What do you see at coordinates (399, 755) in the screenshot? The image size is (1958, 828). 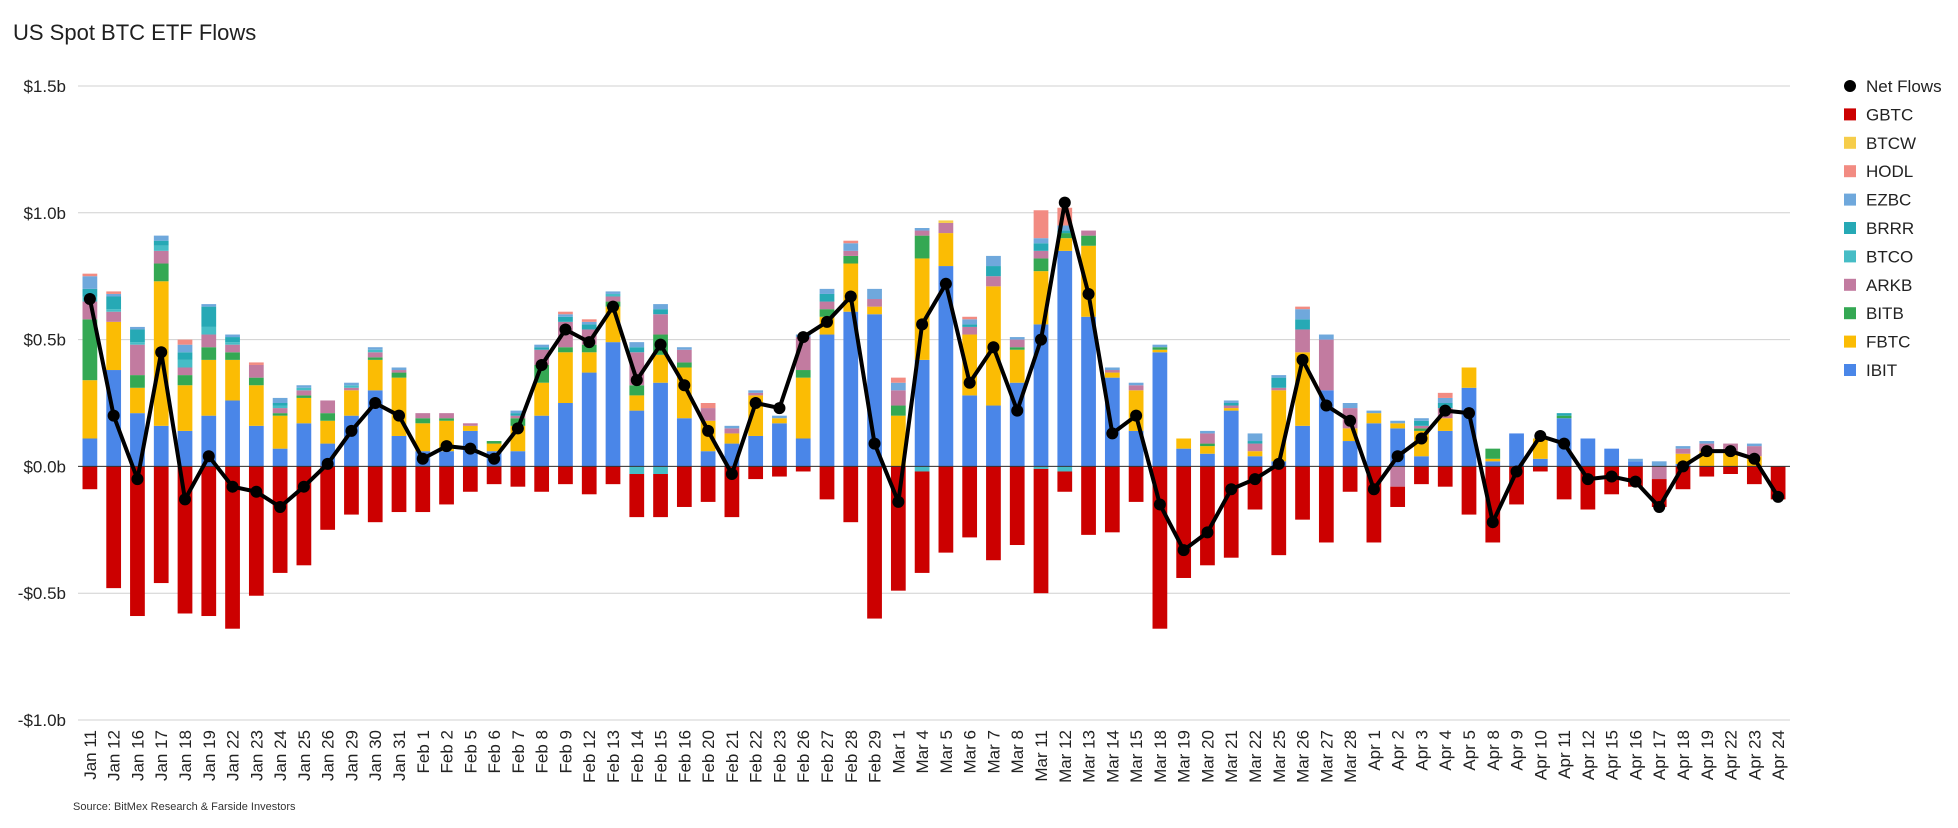 I see `x-tick-label: Jan 31` at bounding box center [399, 755].